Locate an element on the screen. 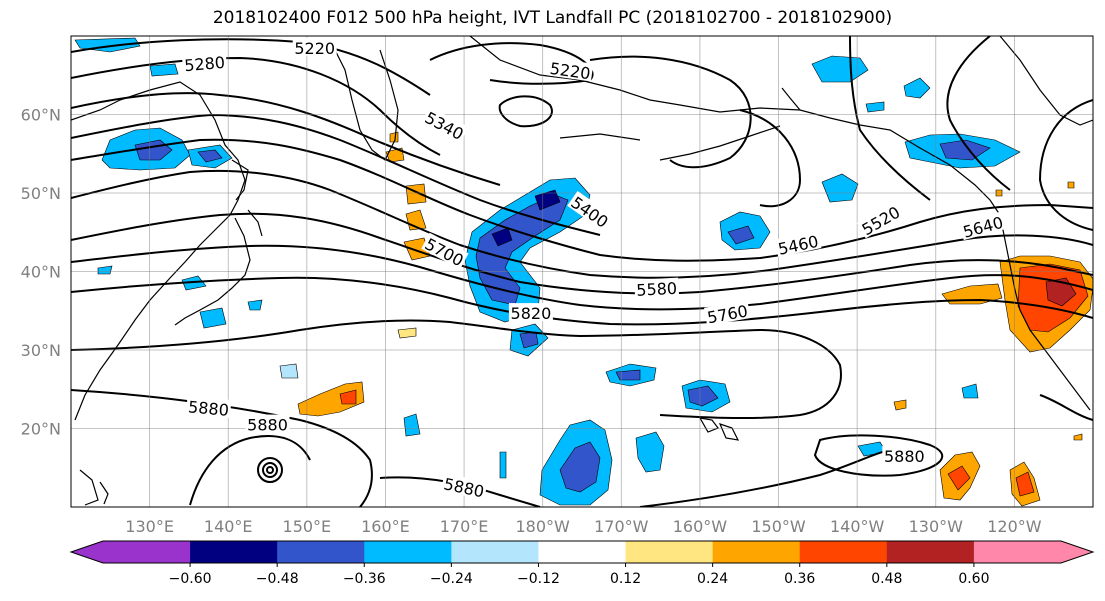  colorbar is located at coordinates (582, 552).